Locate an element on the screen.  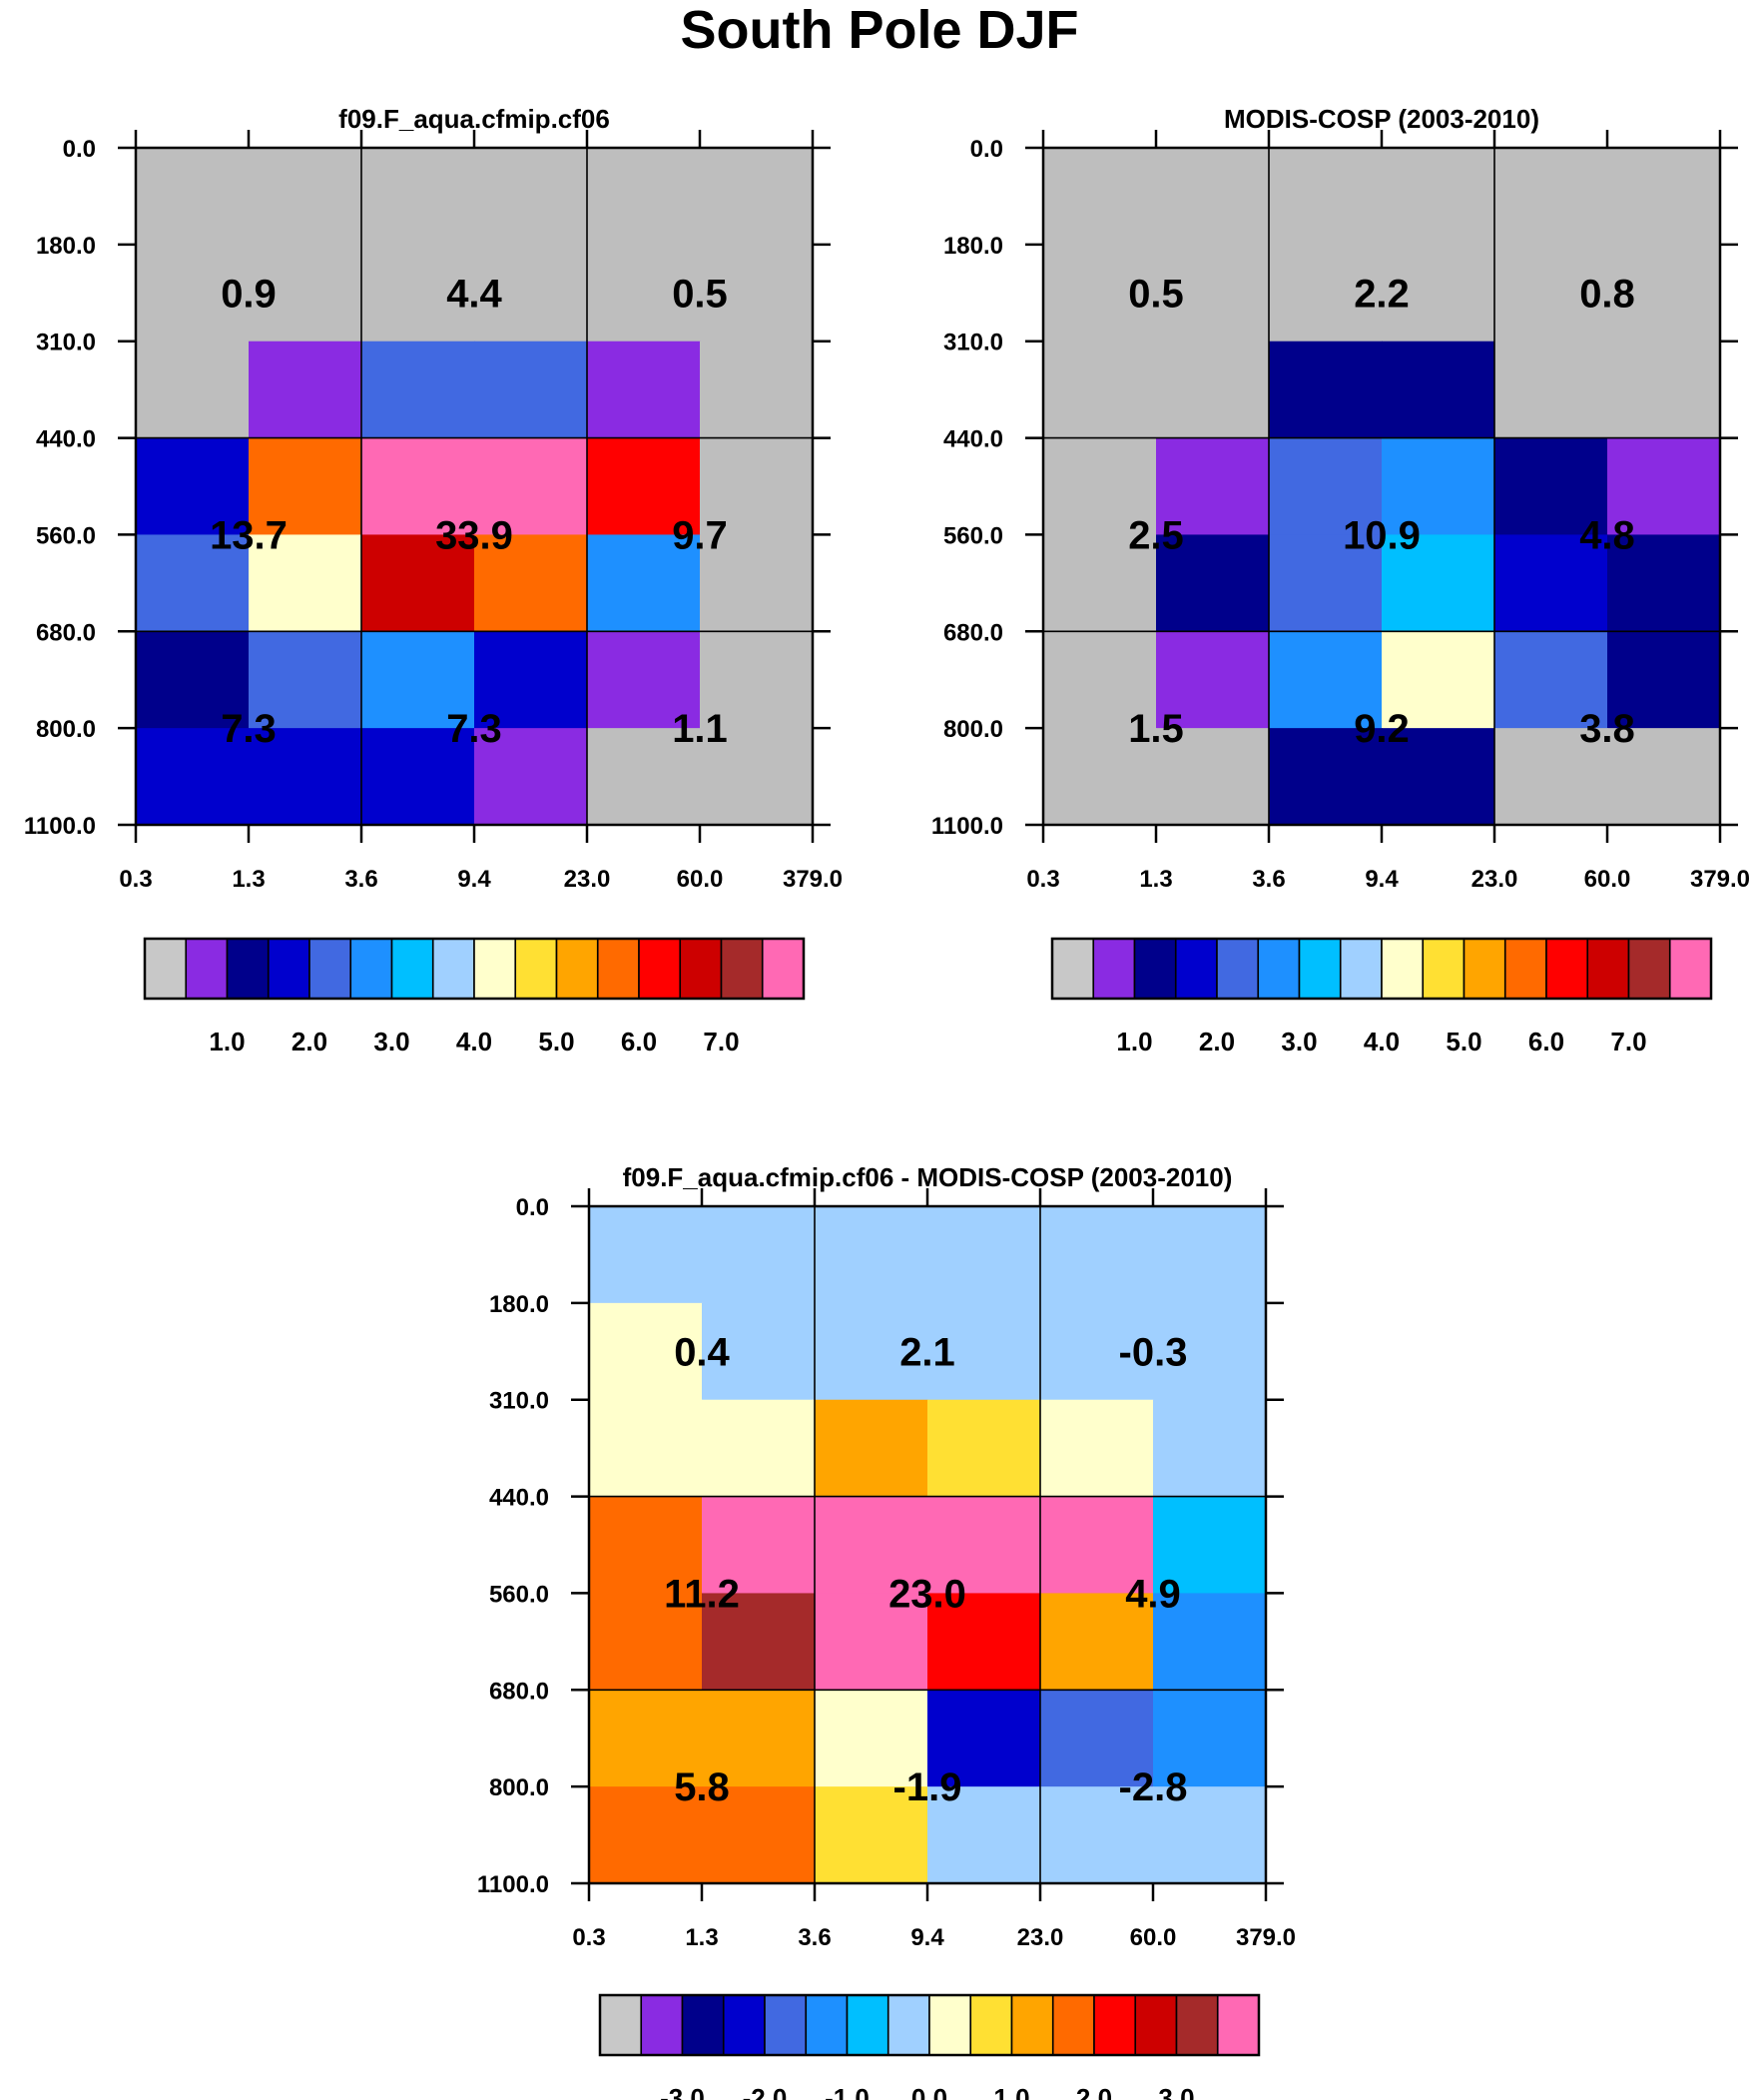
x-tick-label: 9.4 is located at coordinates (474, 879).